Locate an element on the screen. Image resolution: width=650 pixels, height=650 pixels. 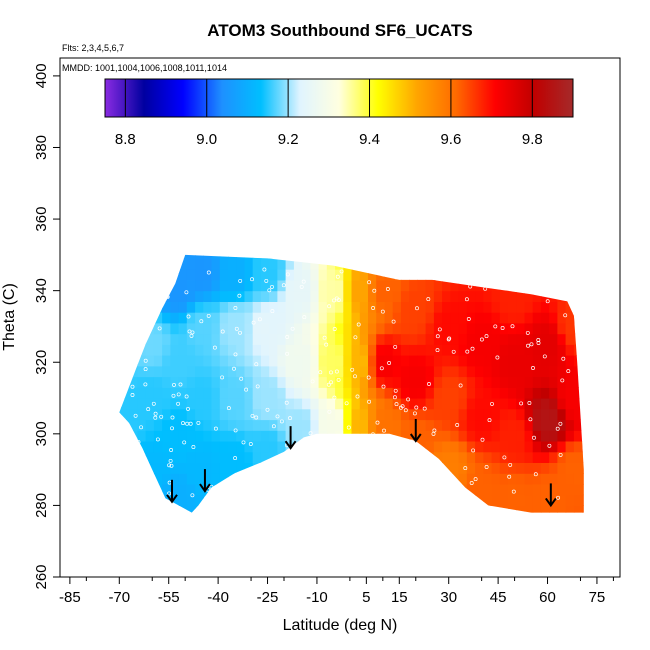
x-tick-label: 30 is located at coordinates (448, 597).